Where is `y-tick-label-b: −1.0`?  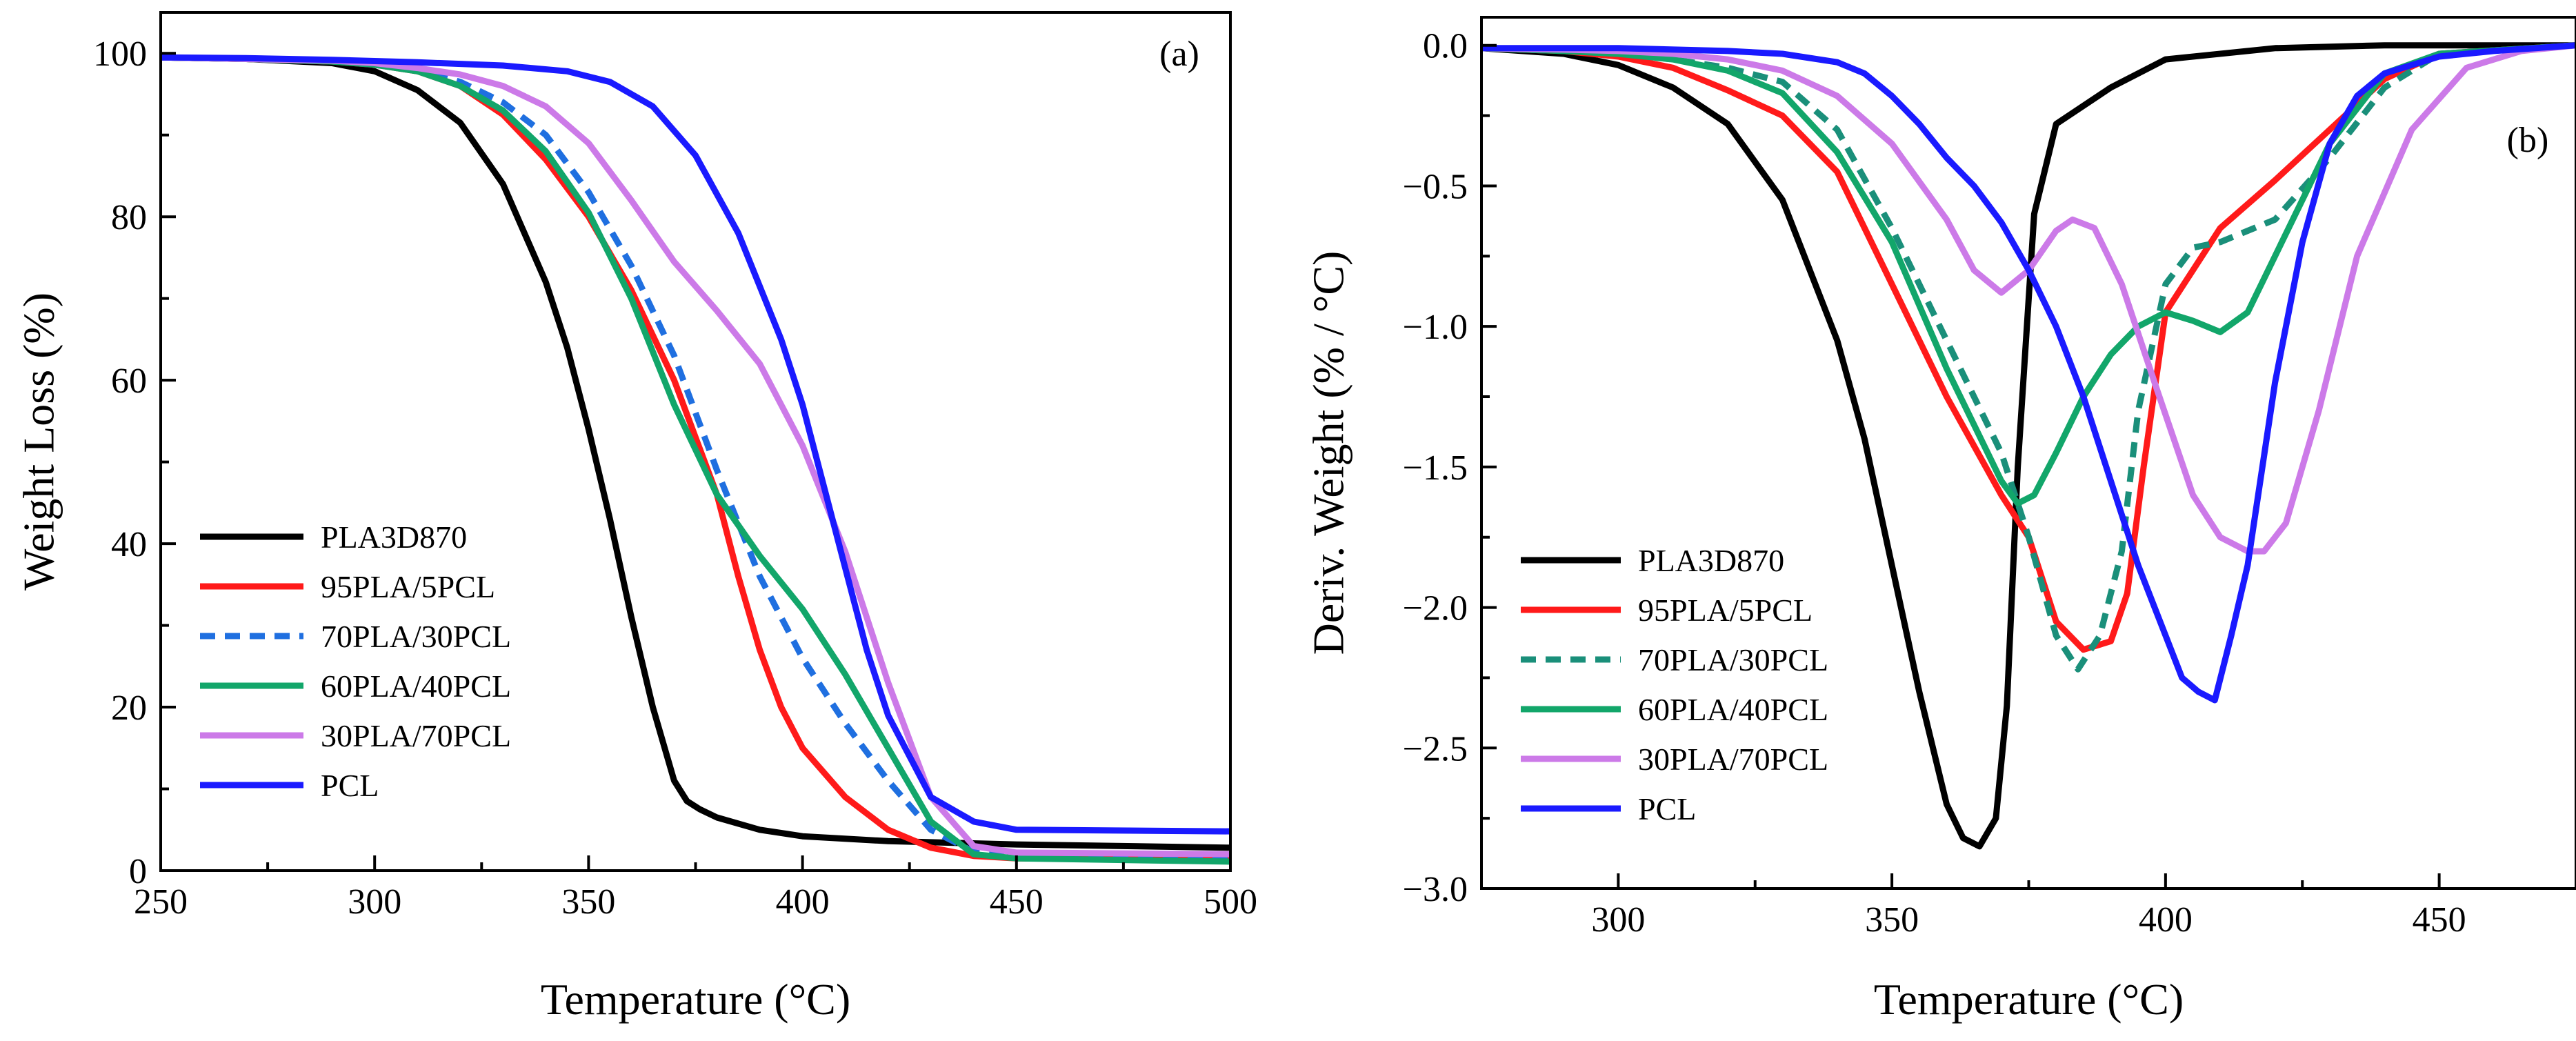
y-tick-label-b: −1.0 is located at coordinates (1435, 327).